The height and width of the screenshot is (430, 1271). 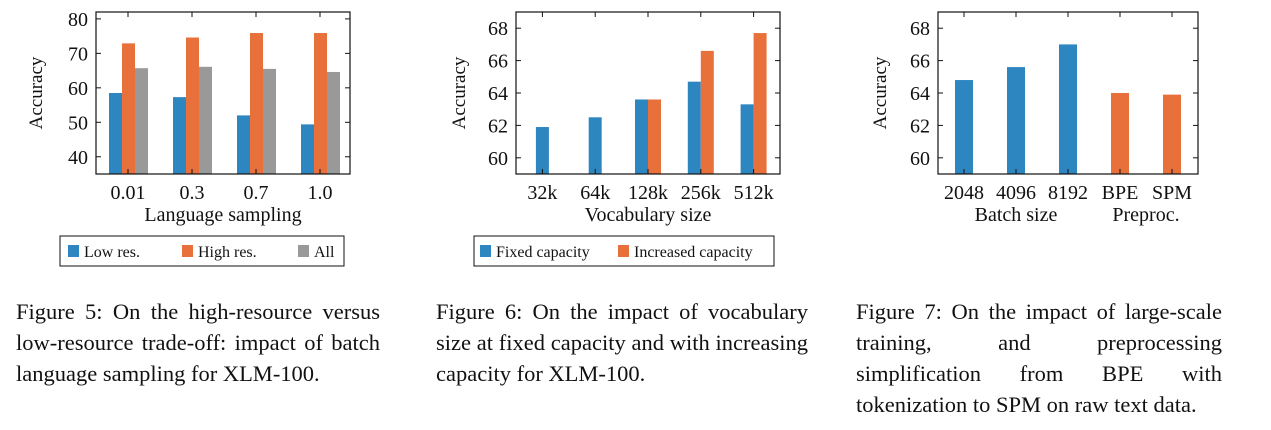 What do you see at coordinates (964, 127) in the screenshot?
I see `bar-2048` at bounding box center [964, 127].